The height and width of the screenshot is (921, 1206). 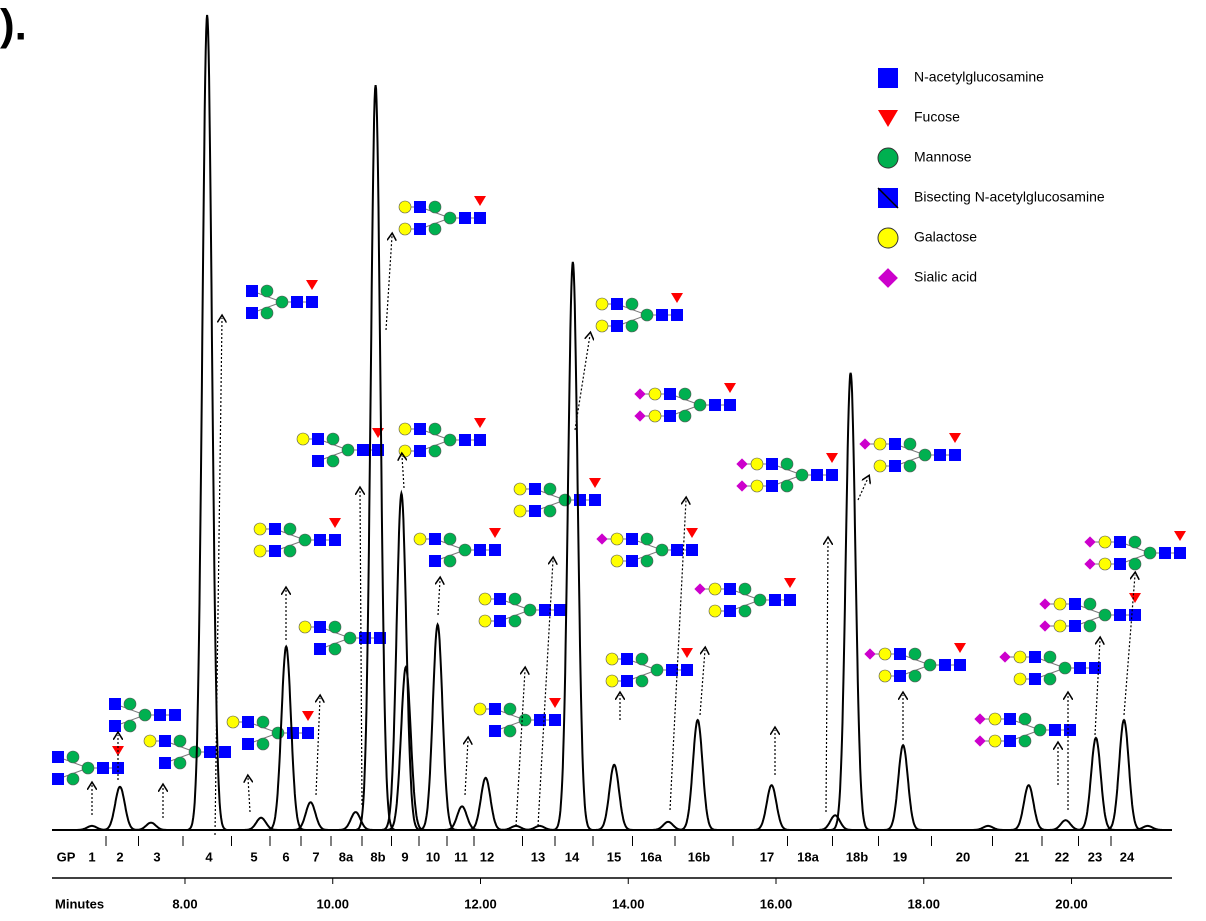 I want to click on peak-label: 3, so click(x=156, y=856).